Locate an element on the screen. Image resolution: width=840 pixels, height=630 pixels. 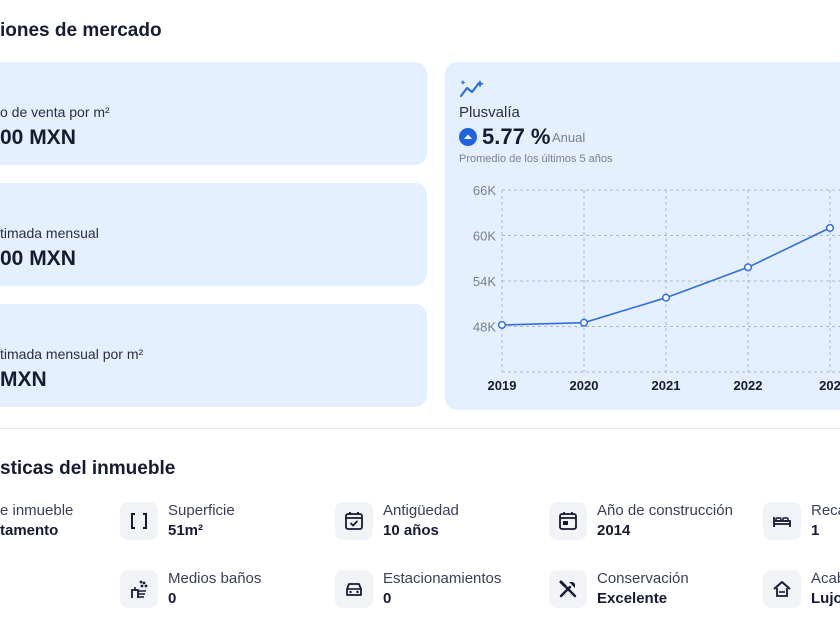
plusvalia-note: Promedio de los últimos 5 años is located at coordinates (536, 159).